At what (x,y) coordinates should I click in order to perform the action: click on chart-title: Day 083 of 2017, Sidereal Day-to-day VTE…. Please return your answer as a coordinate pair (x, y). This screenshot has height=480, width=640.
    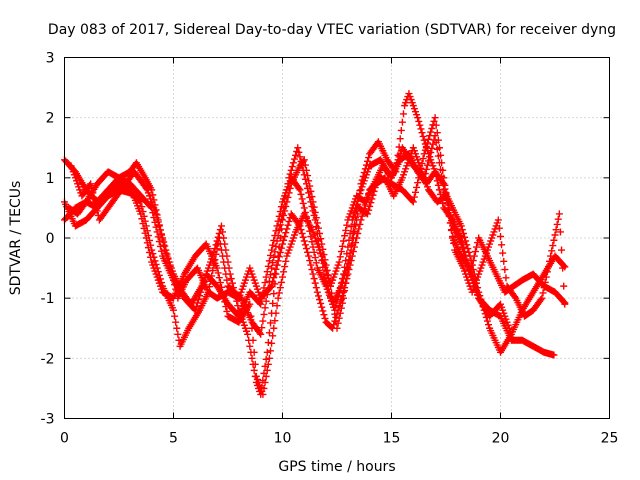
    Looking at the image, I should click on (332, 30).